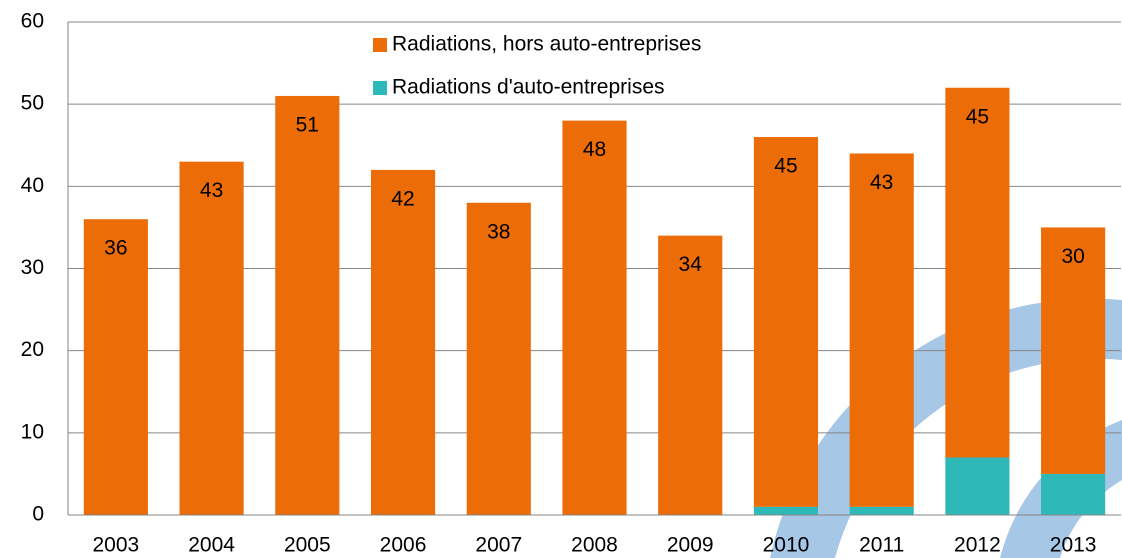 The height and width of the screenshot is (558, 1122). What do you see at coordinates (116, 545) in the screenshot?
I see `x-tick-label: 2003` at bounding box center [116, 545].